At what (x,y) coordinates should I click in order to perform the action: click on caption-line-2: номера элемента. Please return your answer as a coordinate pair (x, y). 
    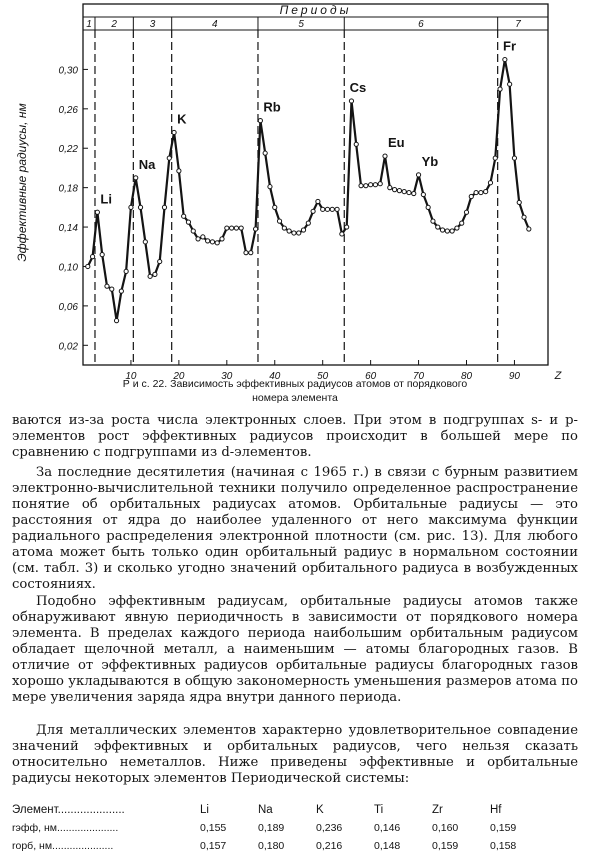
    Looking at the image, I should click on (295, 398).